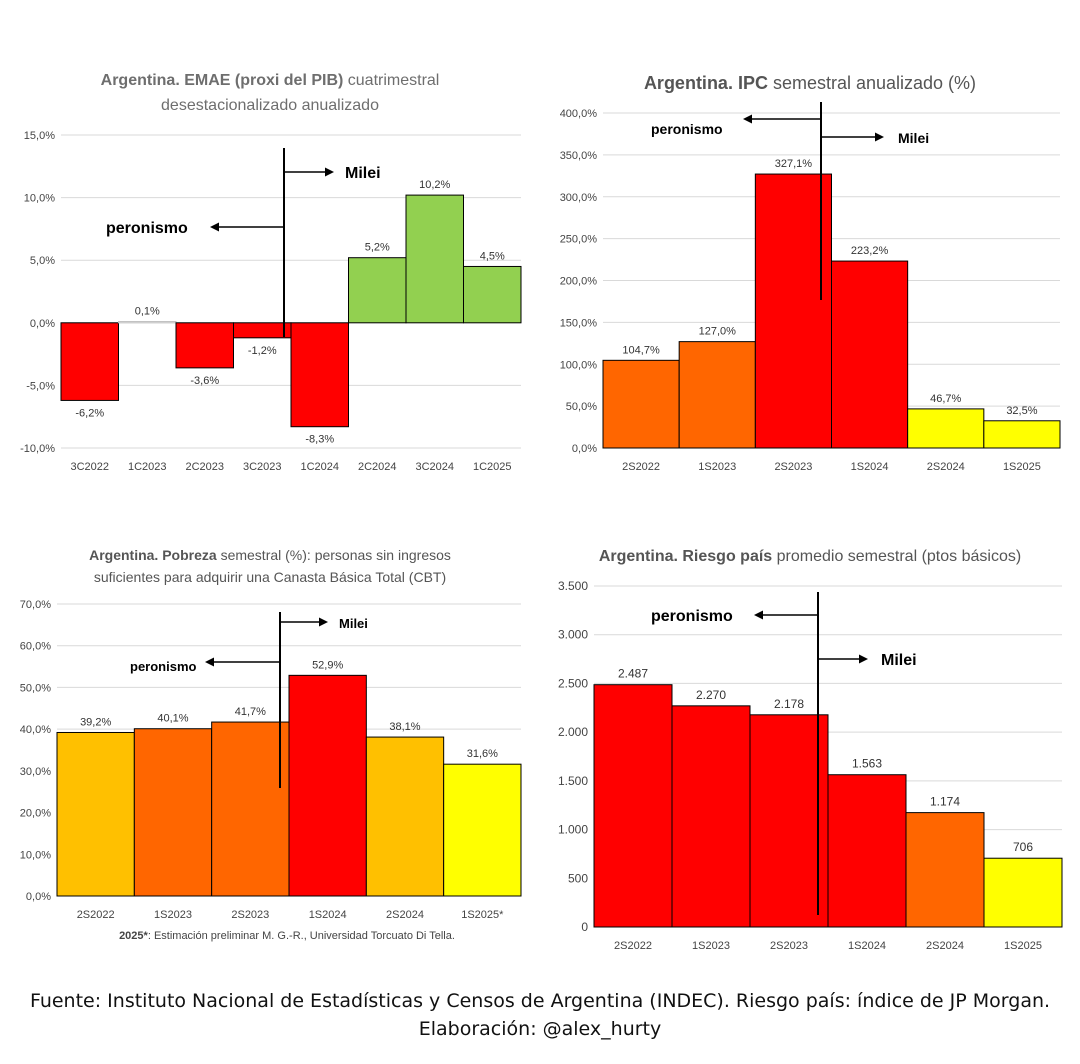  I want to click on y-tick-label: 2.000, so click(573, 732).